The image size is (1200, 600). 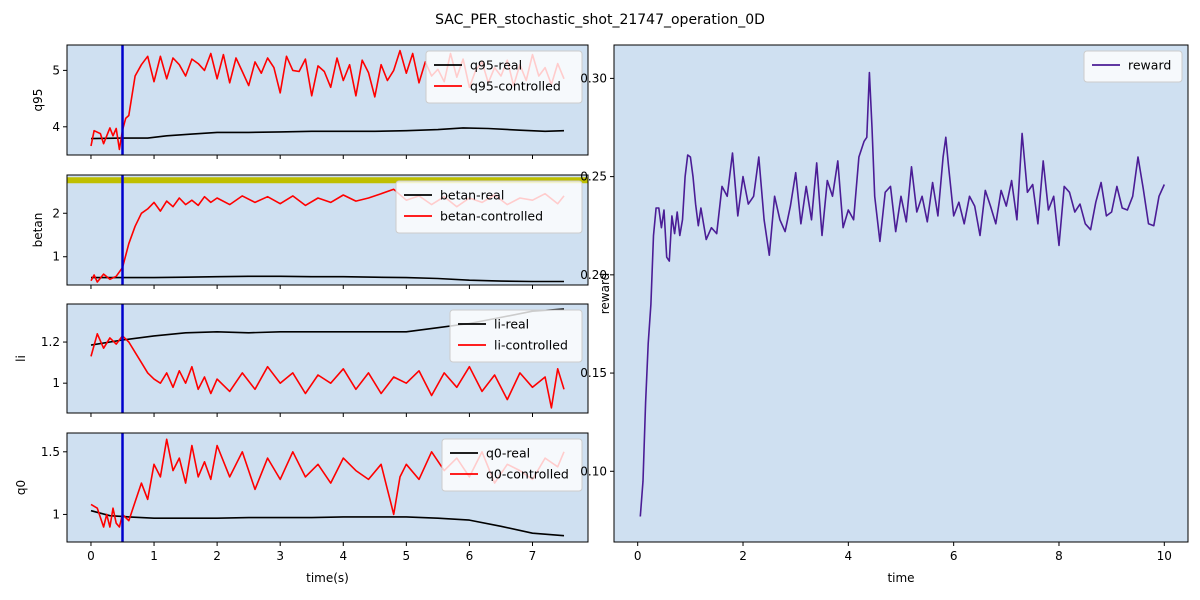 I want to click on legend: li-real li-controlled, so click(x=516, y=336).